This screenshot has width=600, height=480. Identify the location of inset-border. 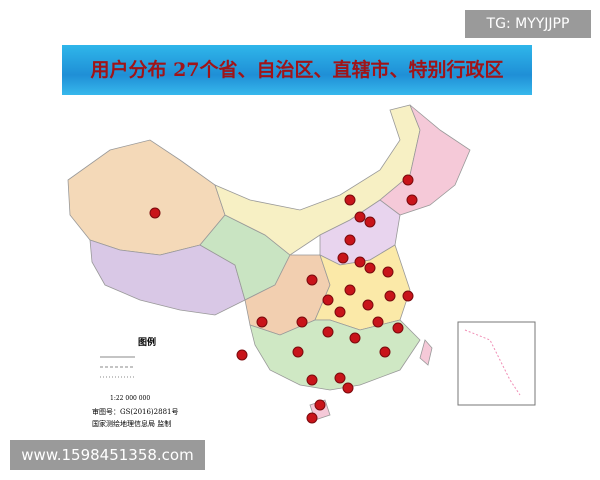
(492, 362).